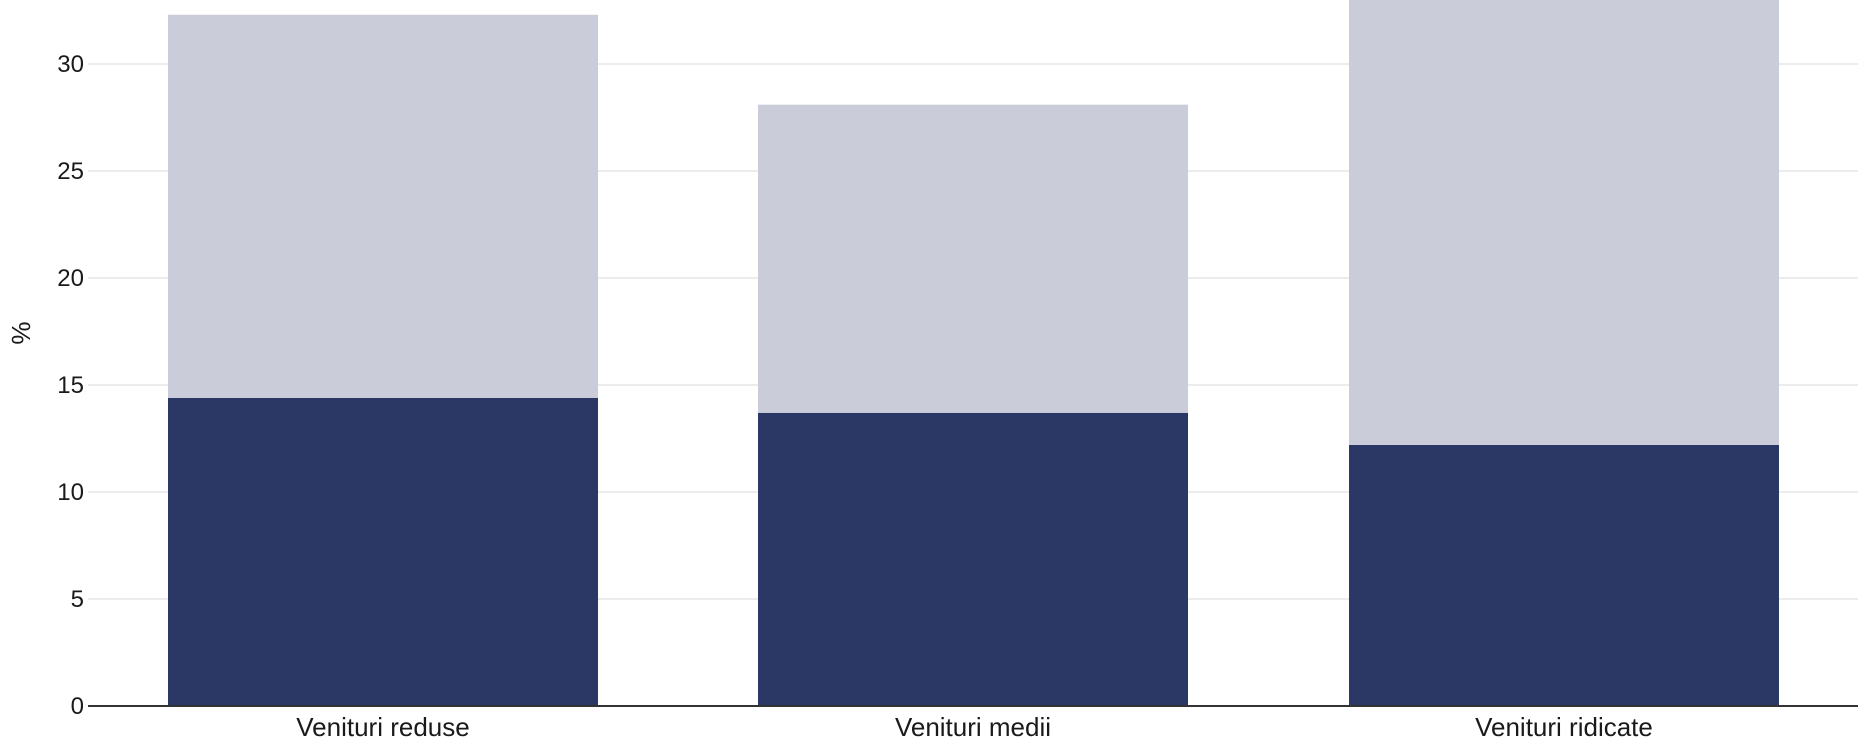 The image size is (1858, 740). Describe the element at coordinates (70, 171) in the screenshot. I see `y-tick-label: 25` at that location.